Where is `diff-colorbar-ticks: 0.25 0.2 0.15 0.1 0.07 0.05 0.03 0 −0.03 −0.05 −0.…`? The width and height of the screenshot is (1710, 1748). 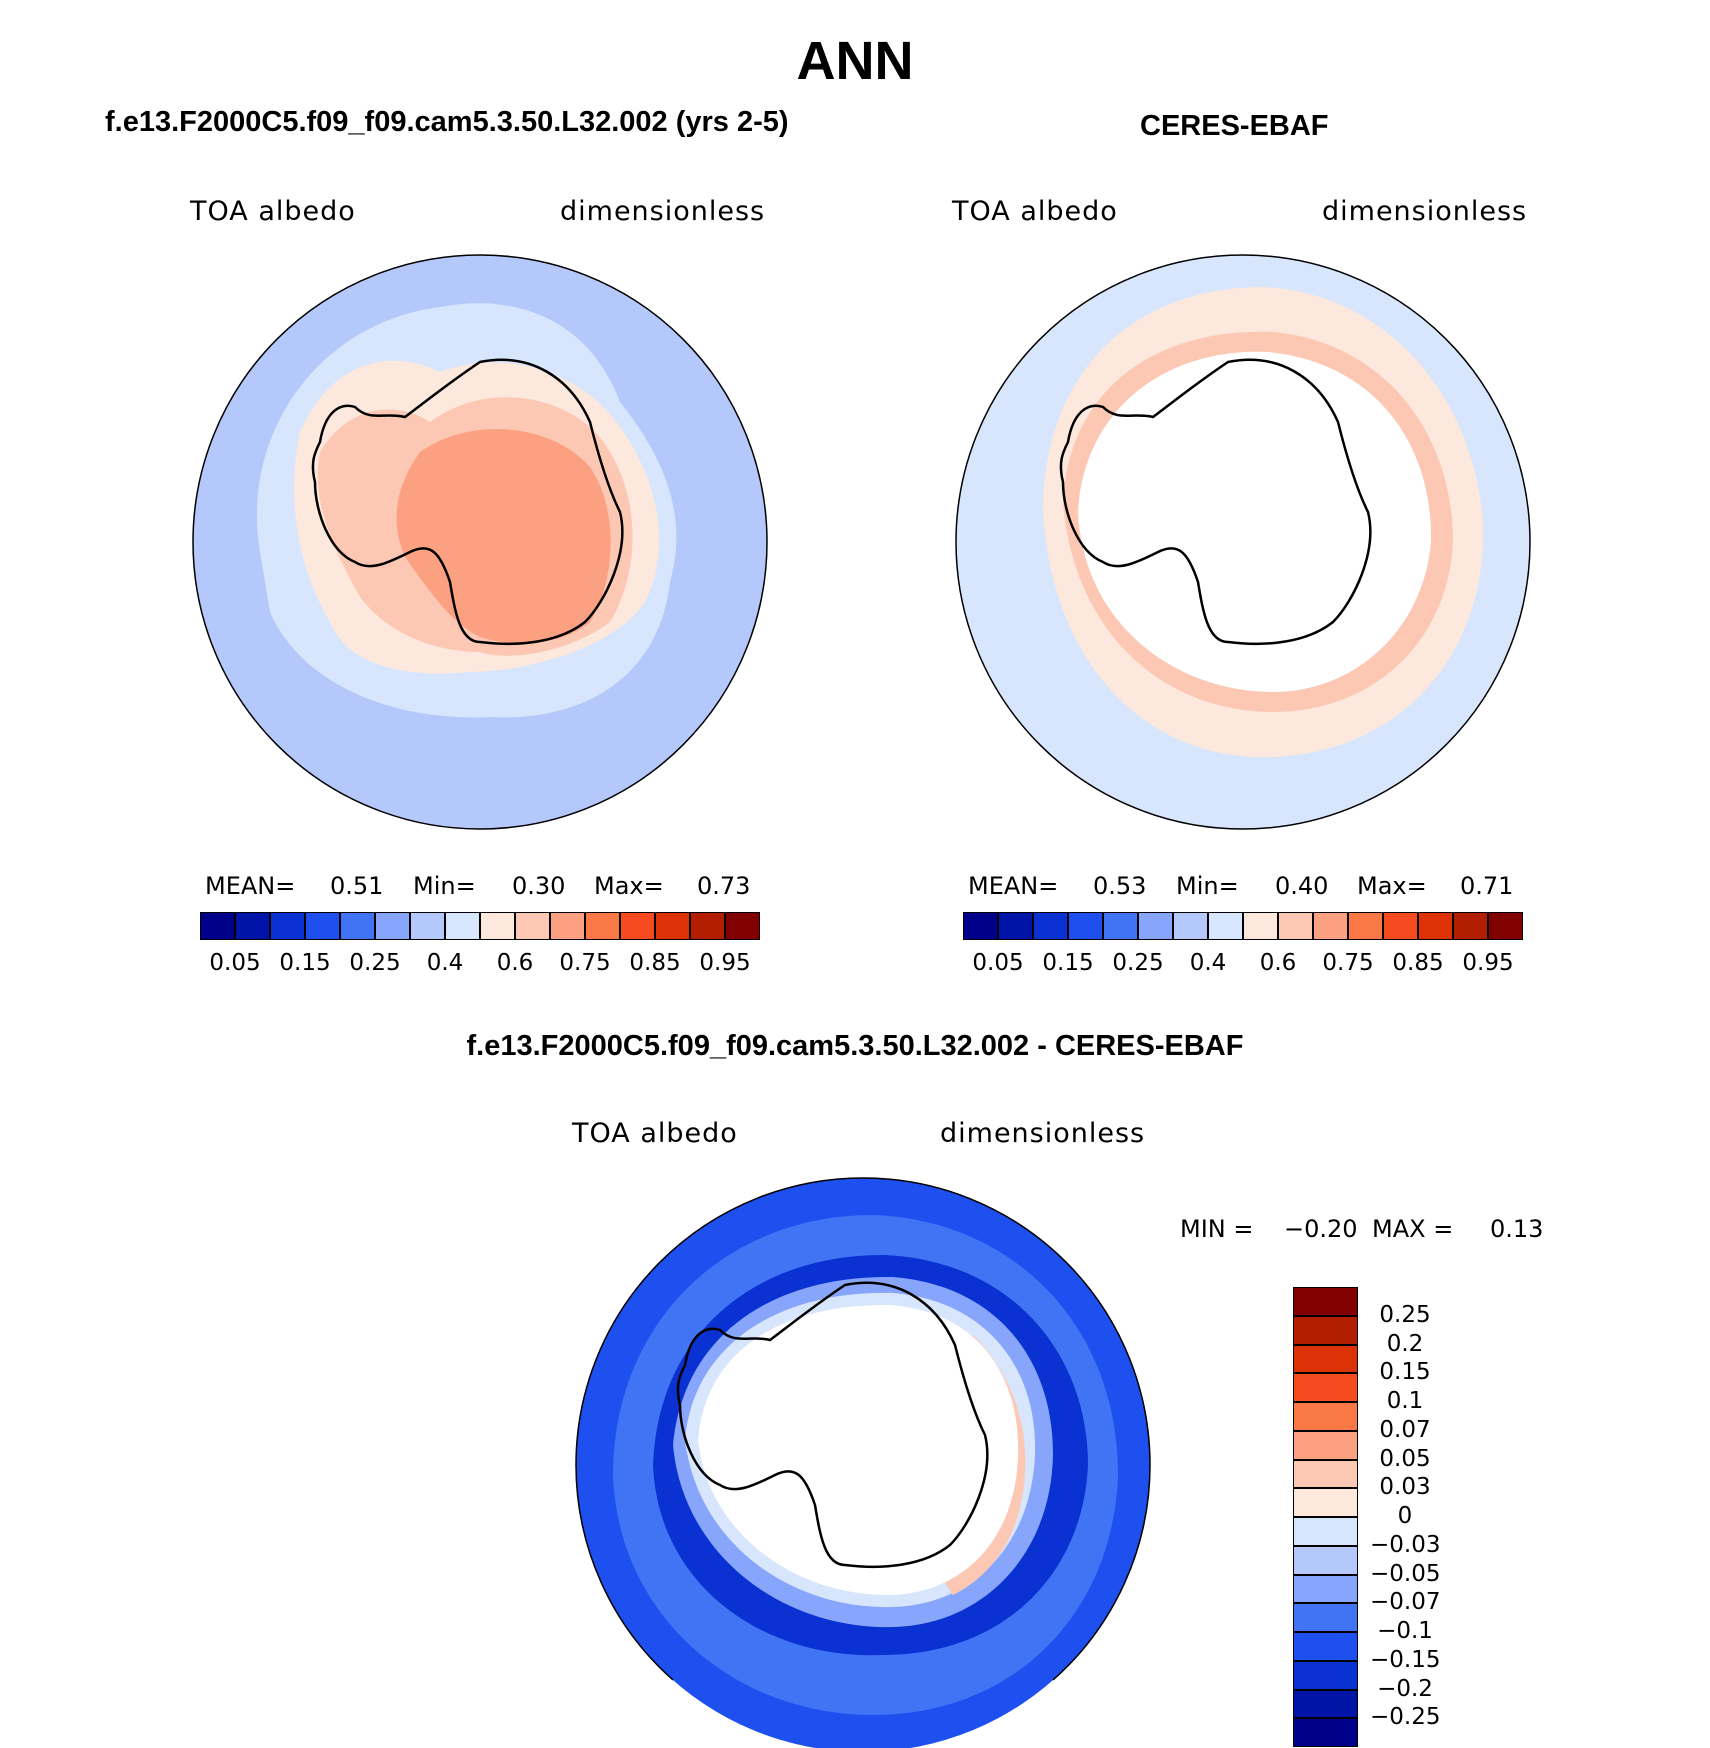 diff-colorbar-ticks: 0.25 0.2 0.15 0.1 0.07 0.05 0.03 0 −0.03 −0.05 −0.… is located at coordinates (1430, 1517).